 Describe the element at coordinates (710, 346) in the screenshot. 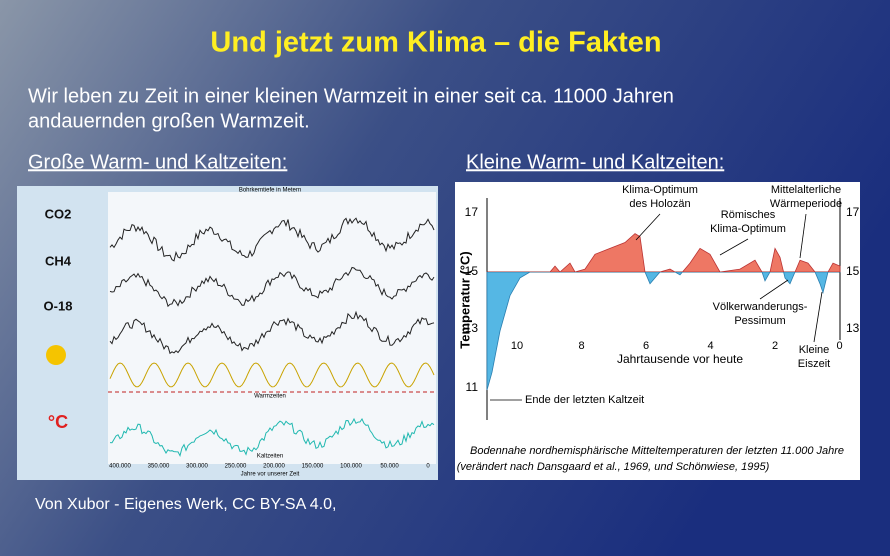

I see `x-tick-label: 4` at that location.